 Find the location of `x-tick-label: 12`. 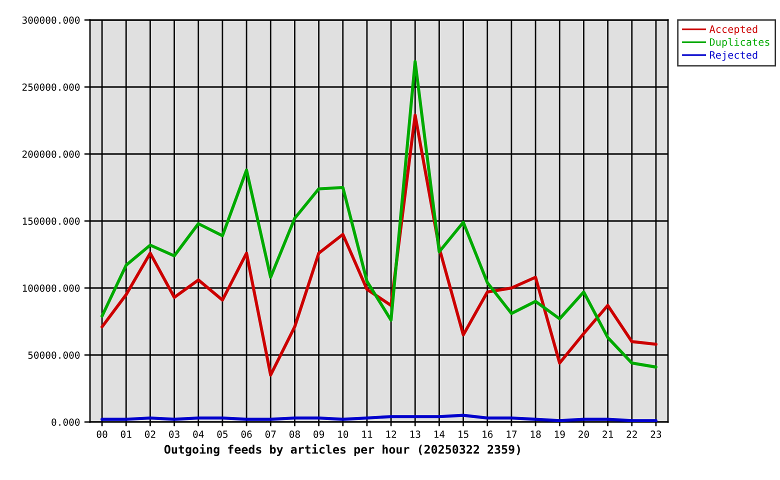

x-tick-label: 12 is located at coordinates (391, 434).